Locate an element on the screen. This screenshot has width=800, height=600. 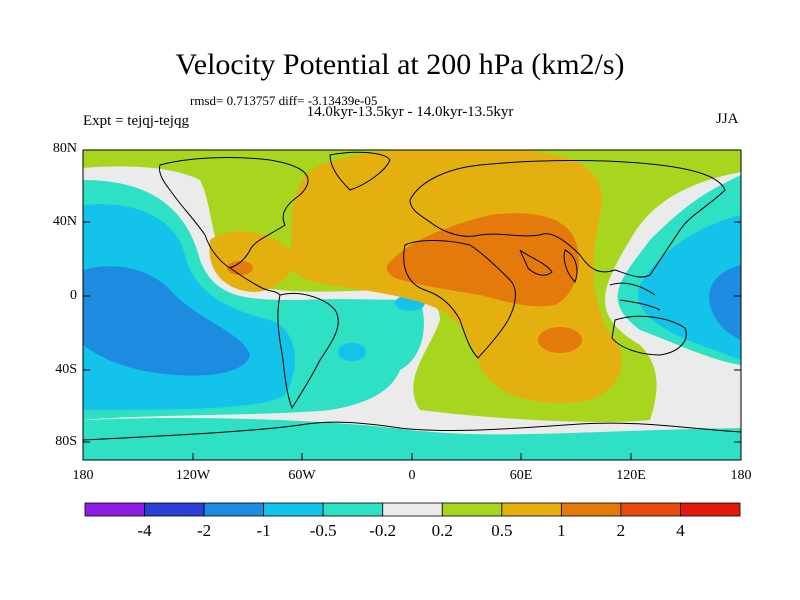
coast-africa is located at coordinates (459, 299).